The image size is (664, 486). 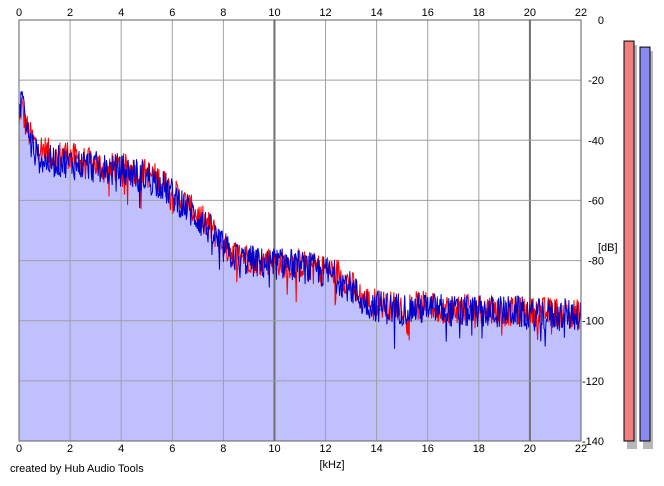 I want to click on x-tick-label-top: 10, so click(x=274, y=13).